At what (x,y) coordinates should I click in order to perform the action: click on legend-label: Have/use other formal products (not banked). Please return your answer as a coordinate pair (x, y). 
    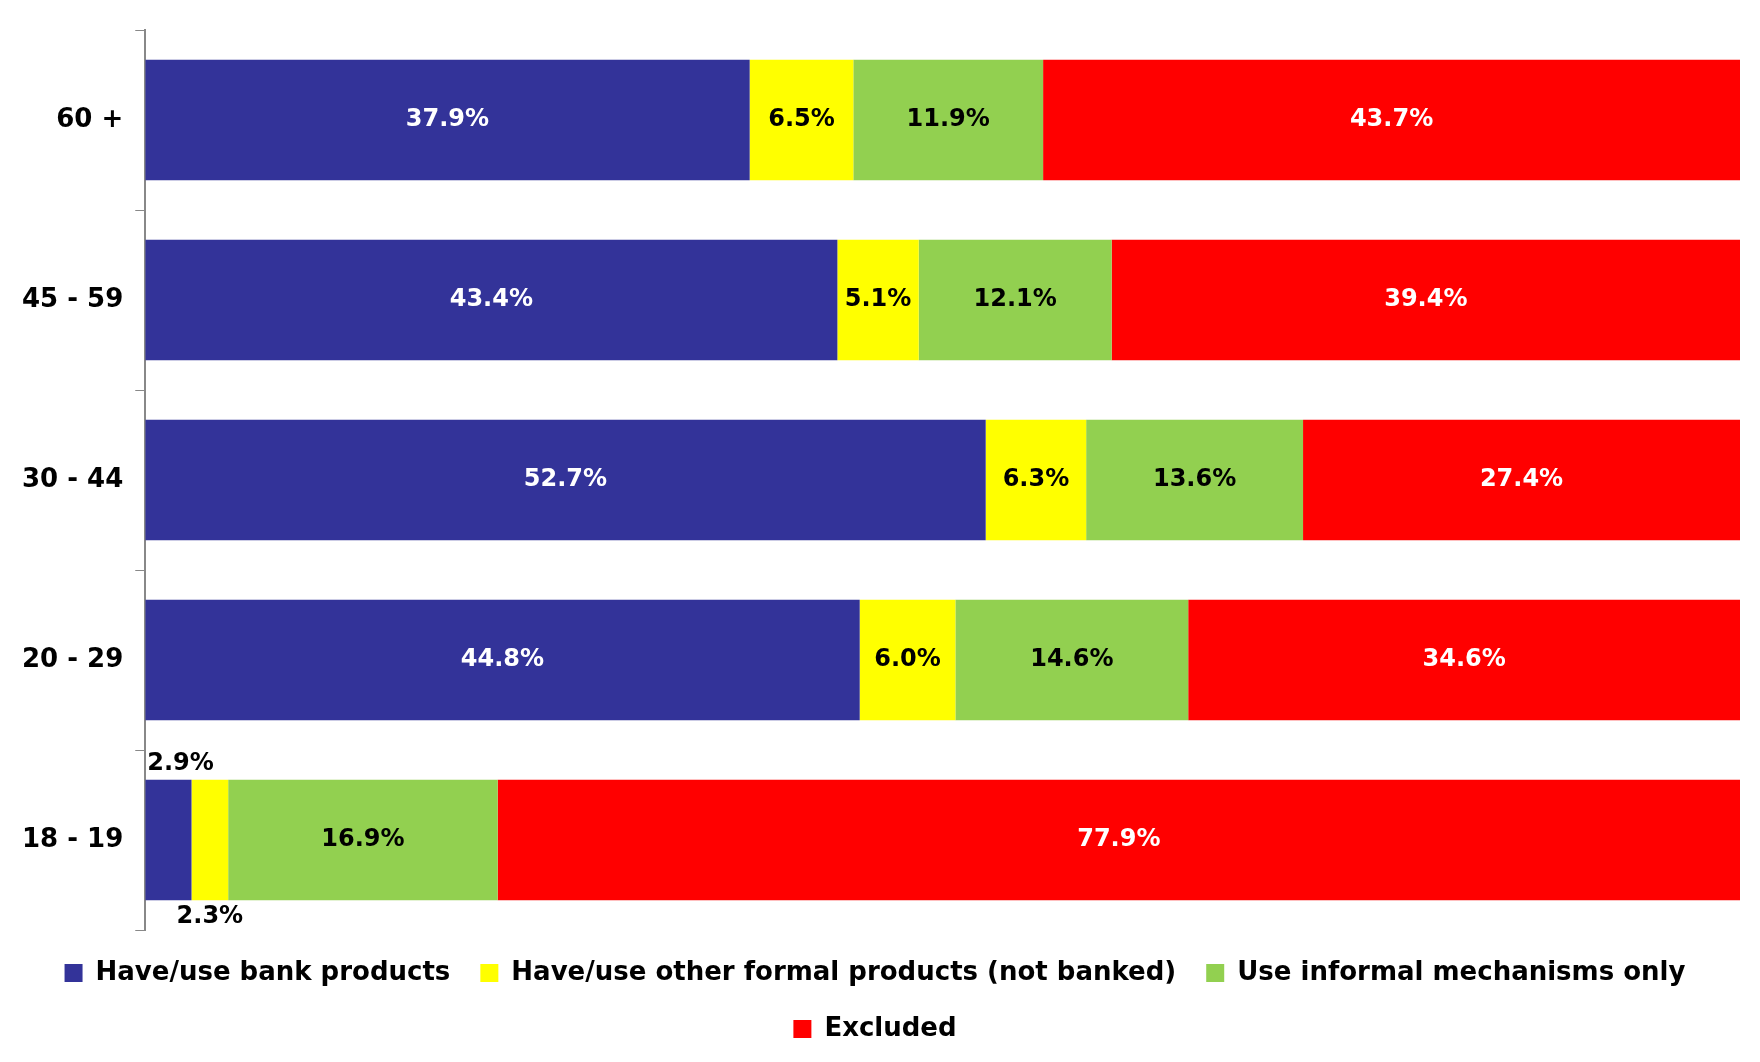
    Looking at the image, I should click on (844, 970).